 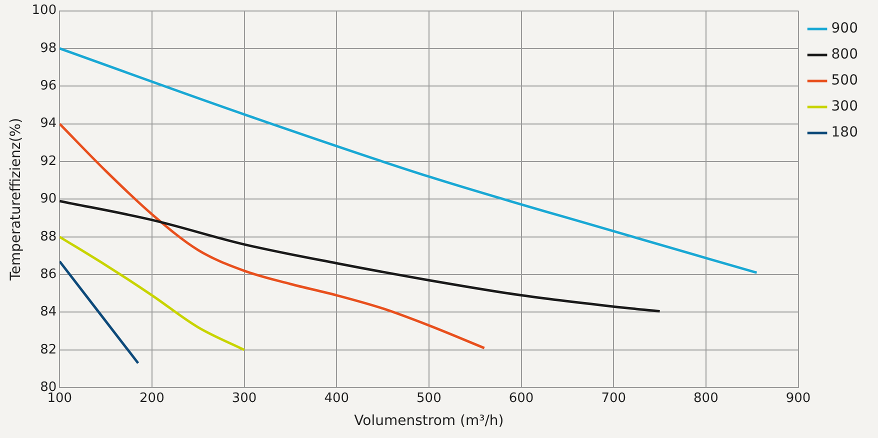 I want to click on x-axis-title: Volumenstrom (m³/h), so click(x=429, y=421).